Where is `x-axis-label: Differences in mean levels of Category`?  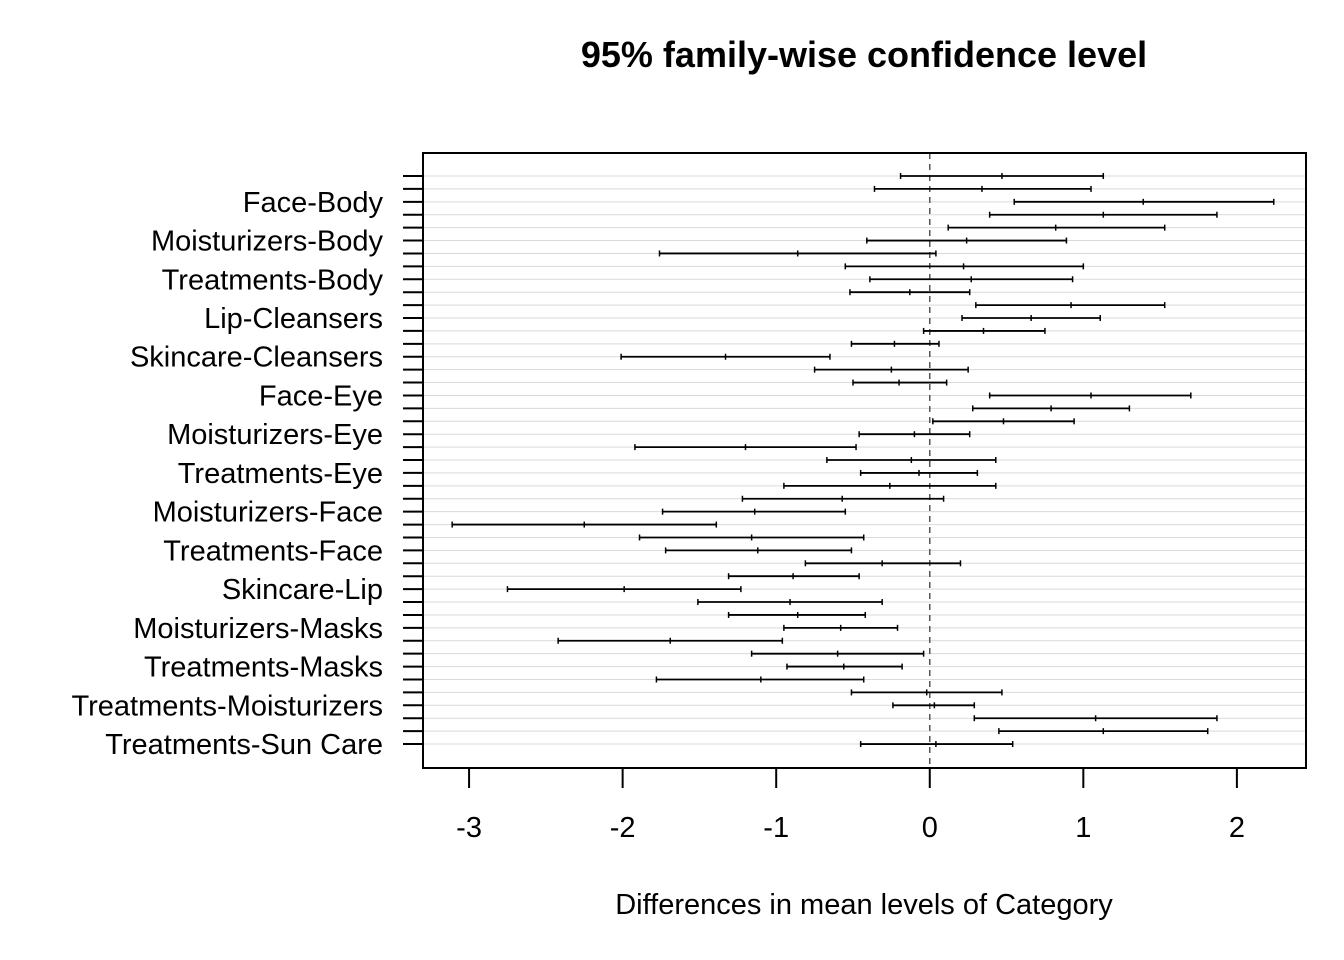
x-axis-label: Differences in mean levels of Category is located at coordinates (864, 905).